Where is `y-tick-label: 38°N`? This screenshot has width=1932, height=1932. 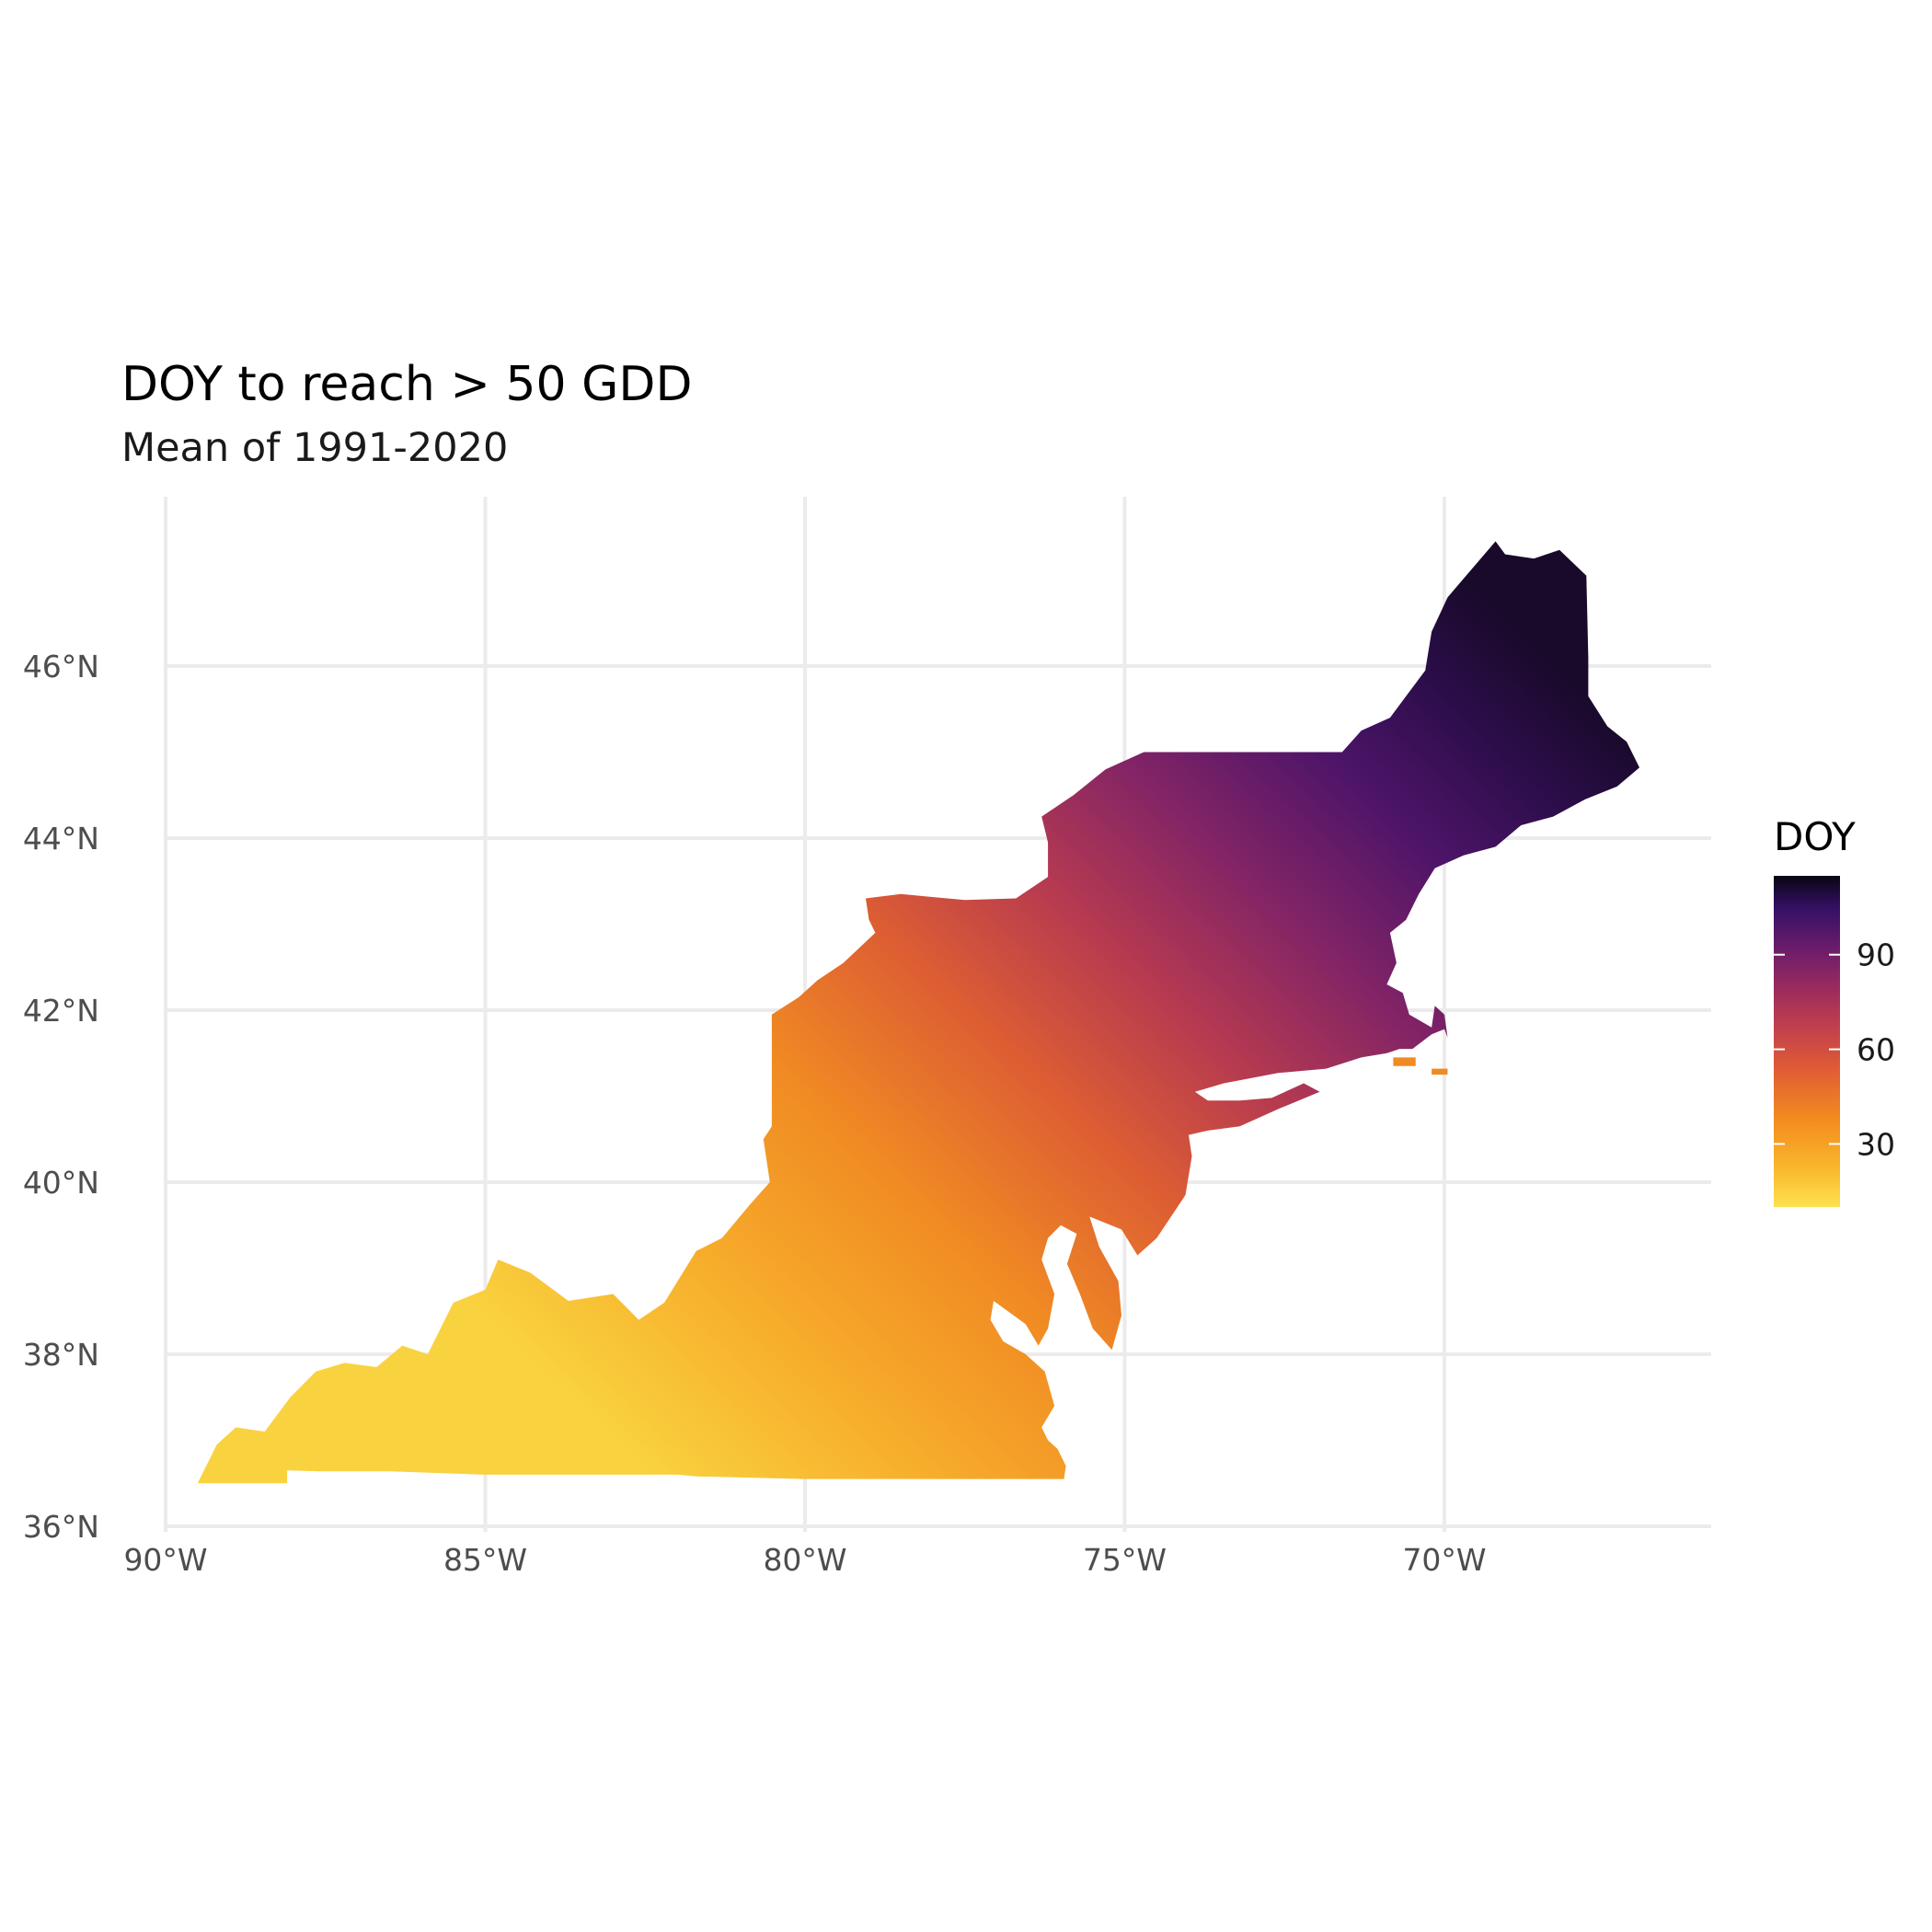
y-tick-label: 38°N is located at coordinates (61, 1355).